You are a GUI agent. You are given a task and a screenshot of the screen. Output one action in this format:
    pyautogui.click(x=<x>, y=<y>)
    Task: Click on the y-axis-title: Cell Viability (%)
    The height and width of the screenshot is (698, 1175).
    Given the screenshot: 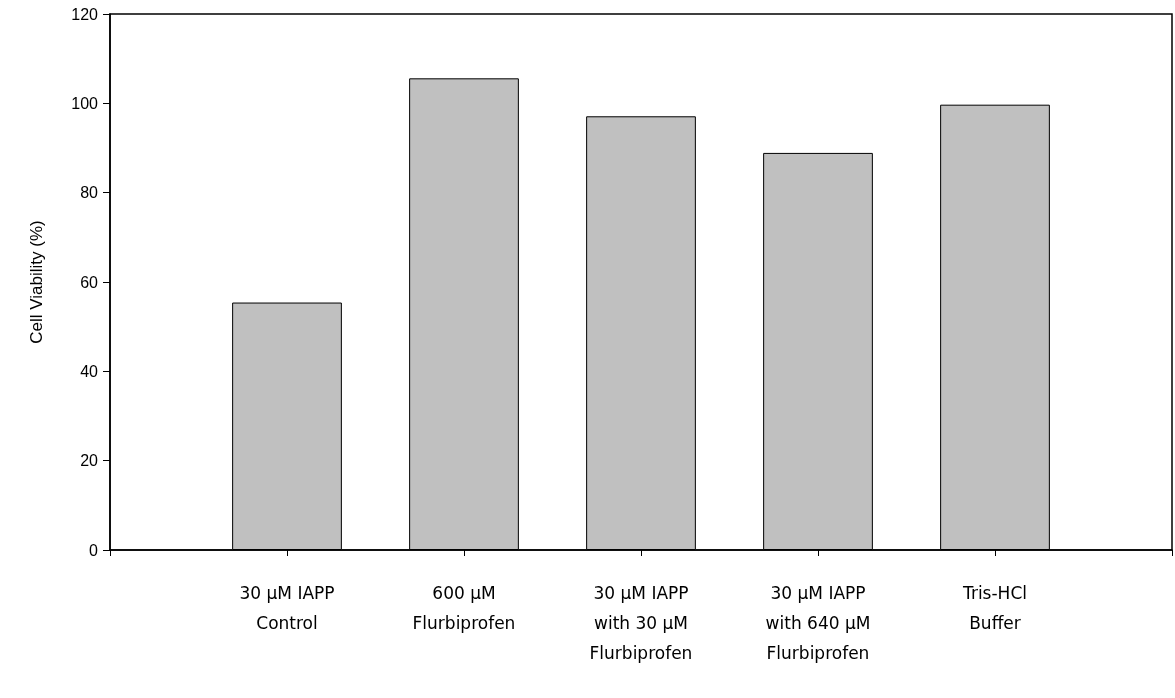 What is the action you would take?
    pyautogui.click(x=36, y=282)
    